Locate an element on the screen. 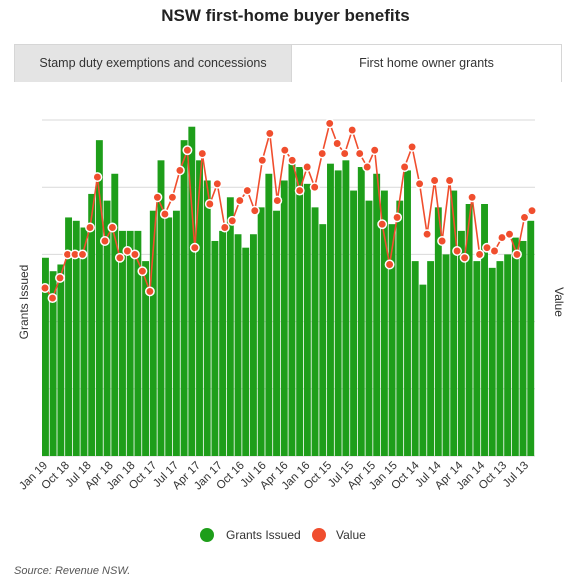 The image size is (571, 583). tab-stamp-duty: Stamp duty exemptions and concessions is located at coordinates (153, 63).